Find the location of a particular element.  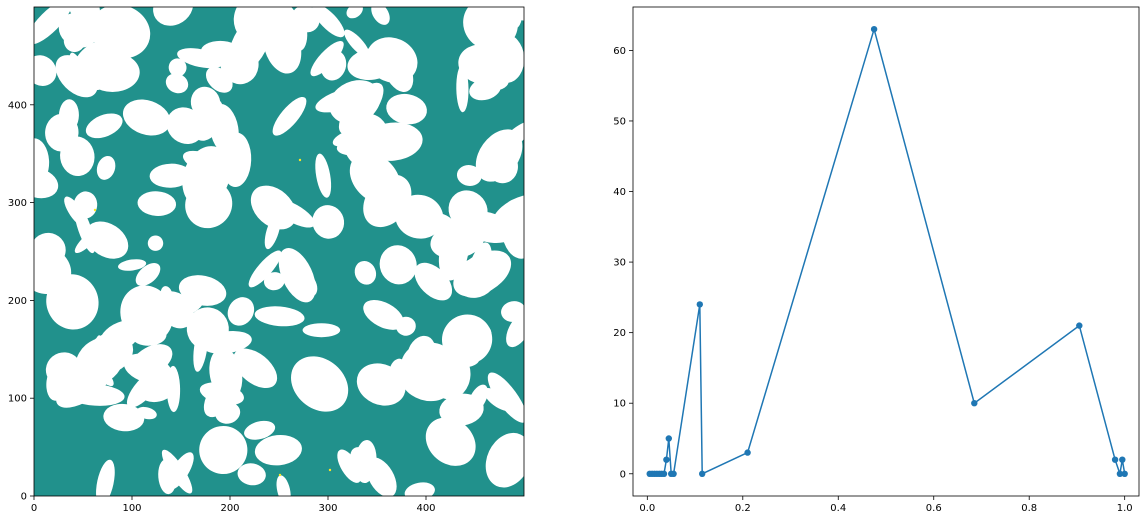

y-tick-label: 10 is located at coordinates (619, 404).